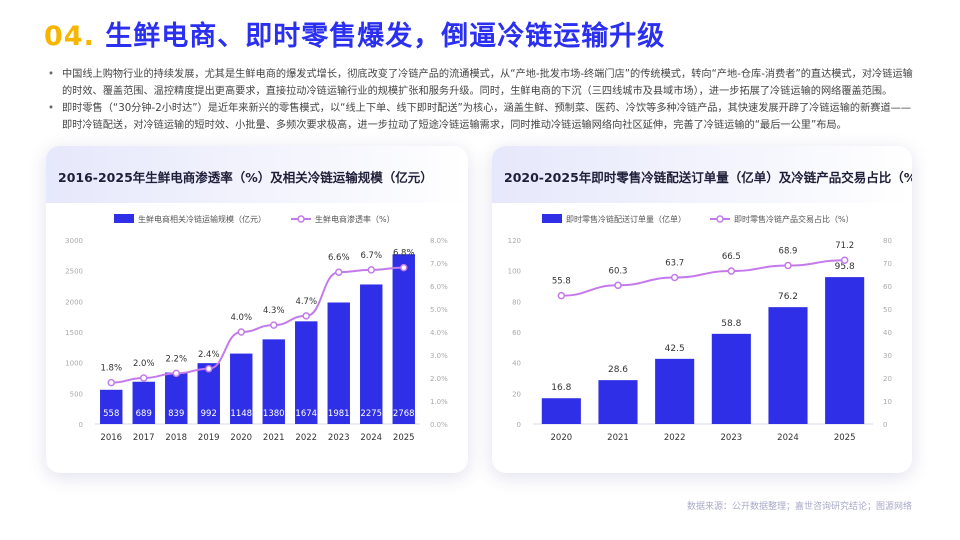 The width and height of the screenshot is (960, 540). What do you see at coordinates (731, 324) in the screenshot?
I see `bar-value-label: 58.8` at bounding box center [731, 324].